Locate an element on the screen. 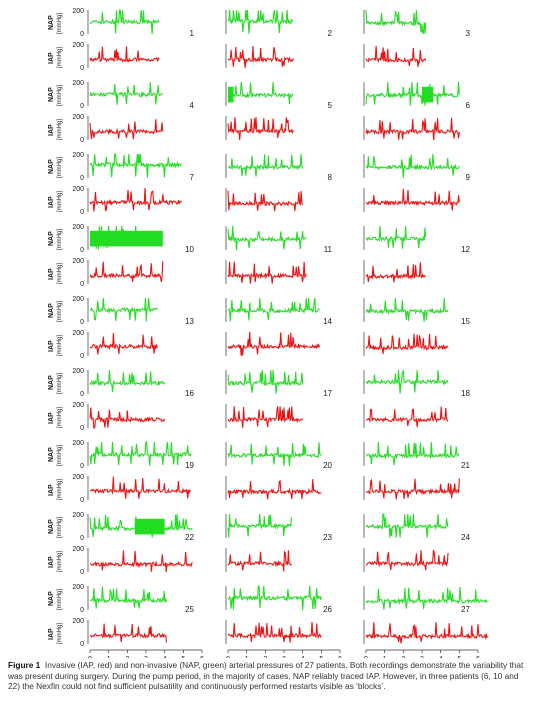 The image size is (537, 710). x-tick-label: 5 is located at coordinates (459, 657).